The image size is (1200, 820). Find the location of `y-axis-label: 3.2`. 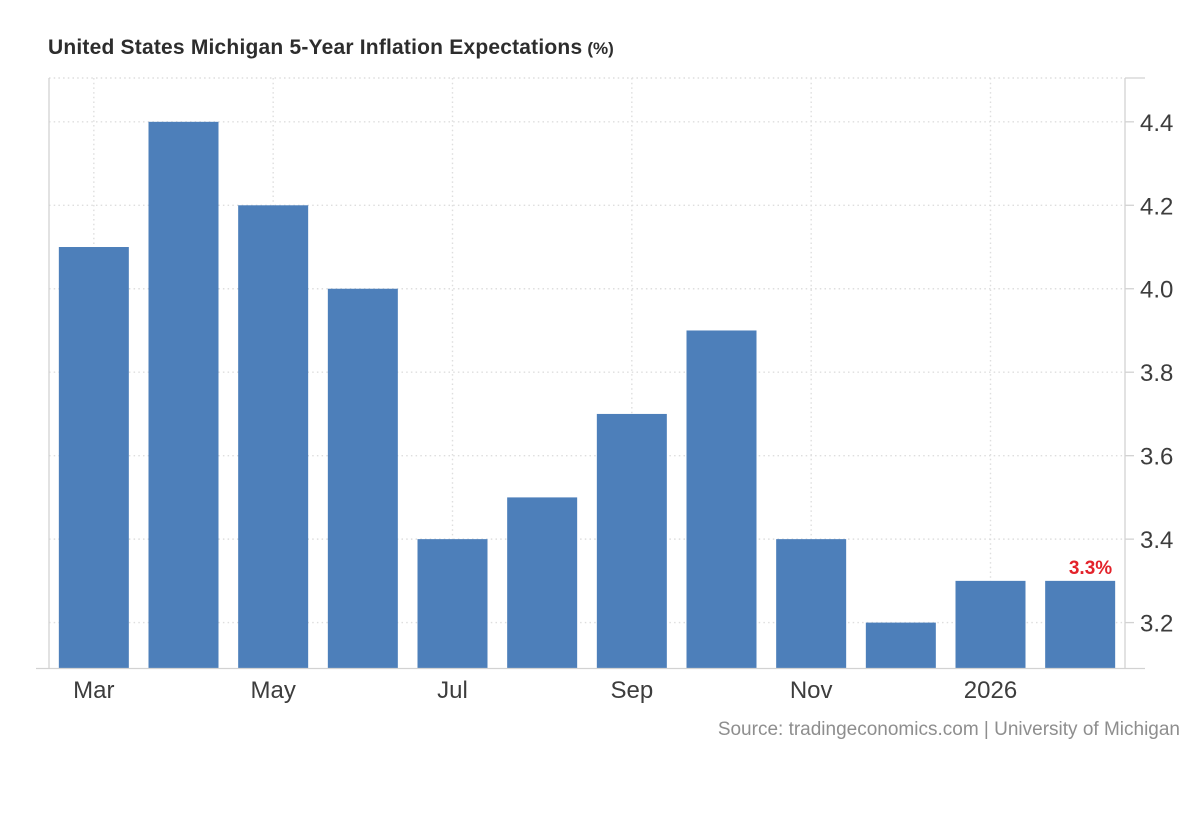

y-axis-label: 3.2 is located at coordinates (1156, 624).